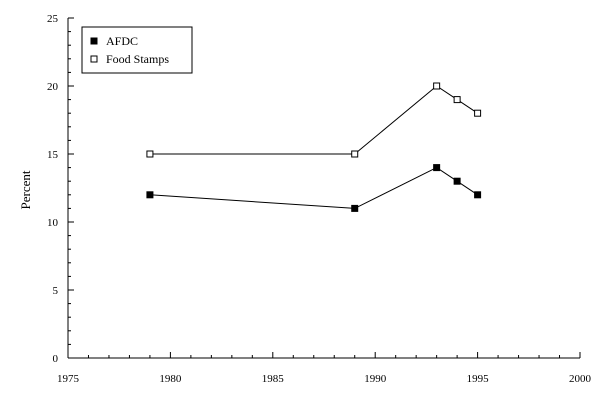  What do you see at coordinates (53, 87) in the screenshot?
I see `y-tick-label: 20` at bounding box center [53, 87].